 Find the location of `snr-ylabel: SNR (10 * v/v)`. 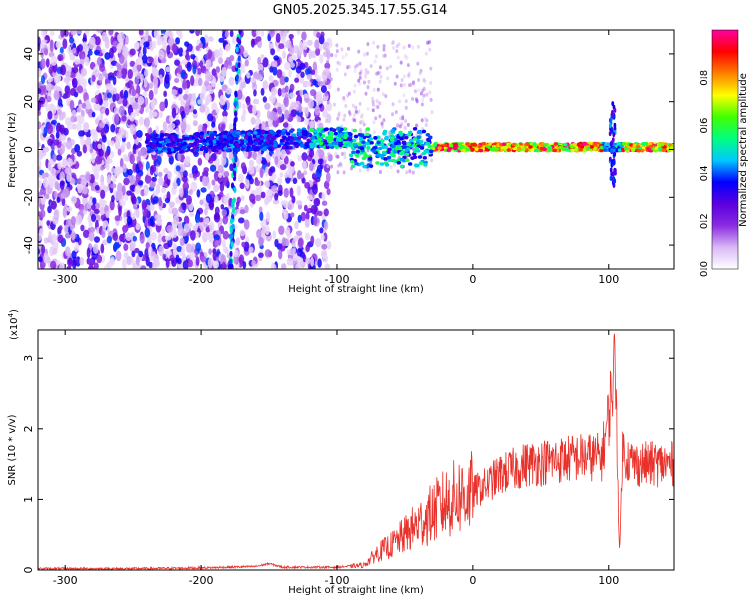

snr-ylabel: SNR (10 * v/v) is located at coordinates (12, 449).